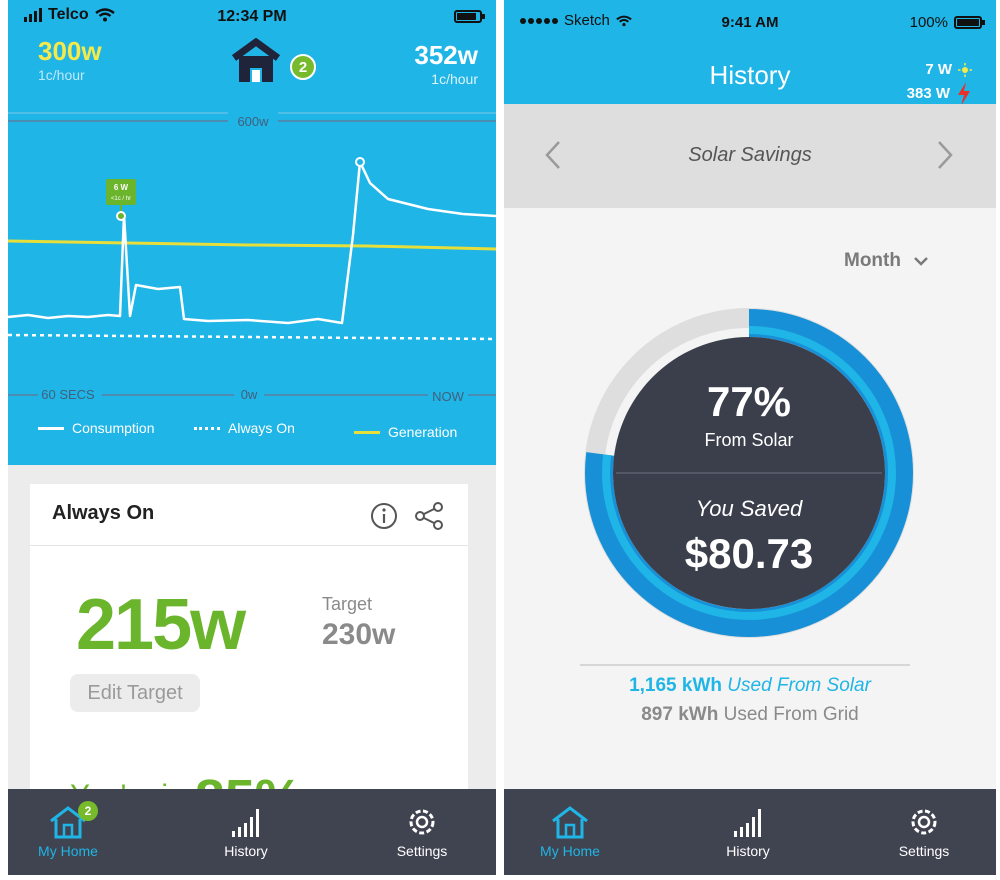 Image resolution: width=1000 pixels, height=880 pixels. Describe the element at coordinates (750, 22) in the screenshot. I see `status-time: 9:41 AM` at that location.